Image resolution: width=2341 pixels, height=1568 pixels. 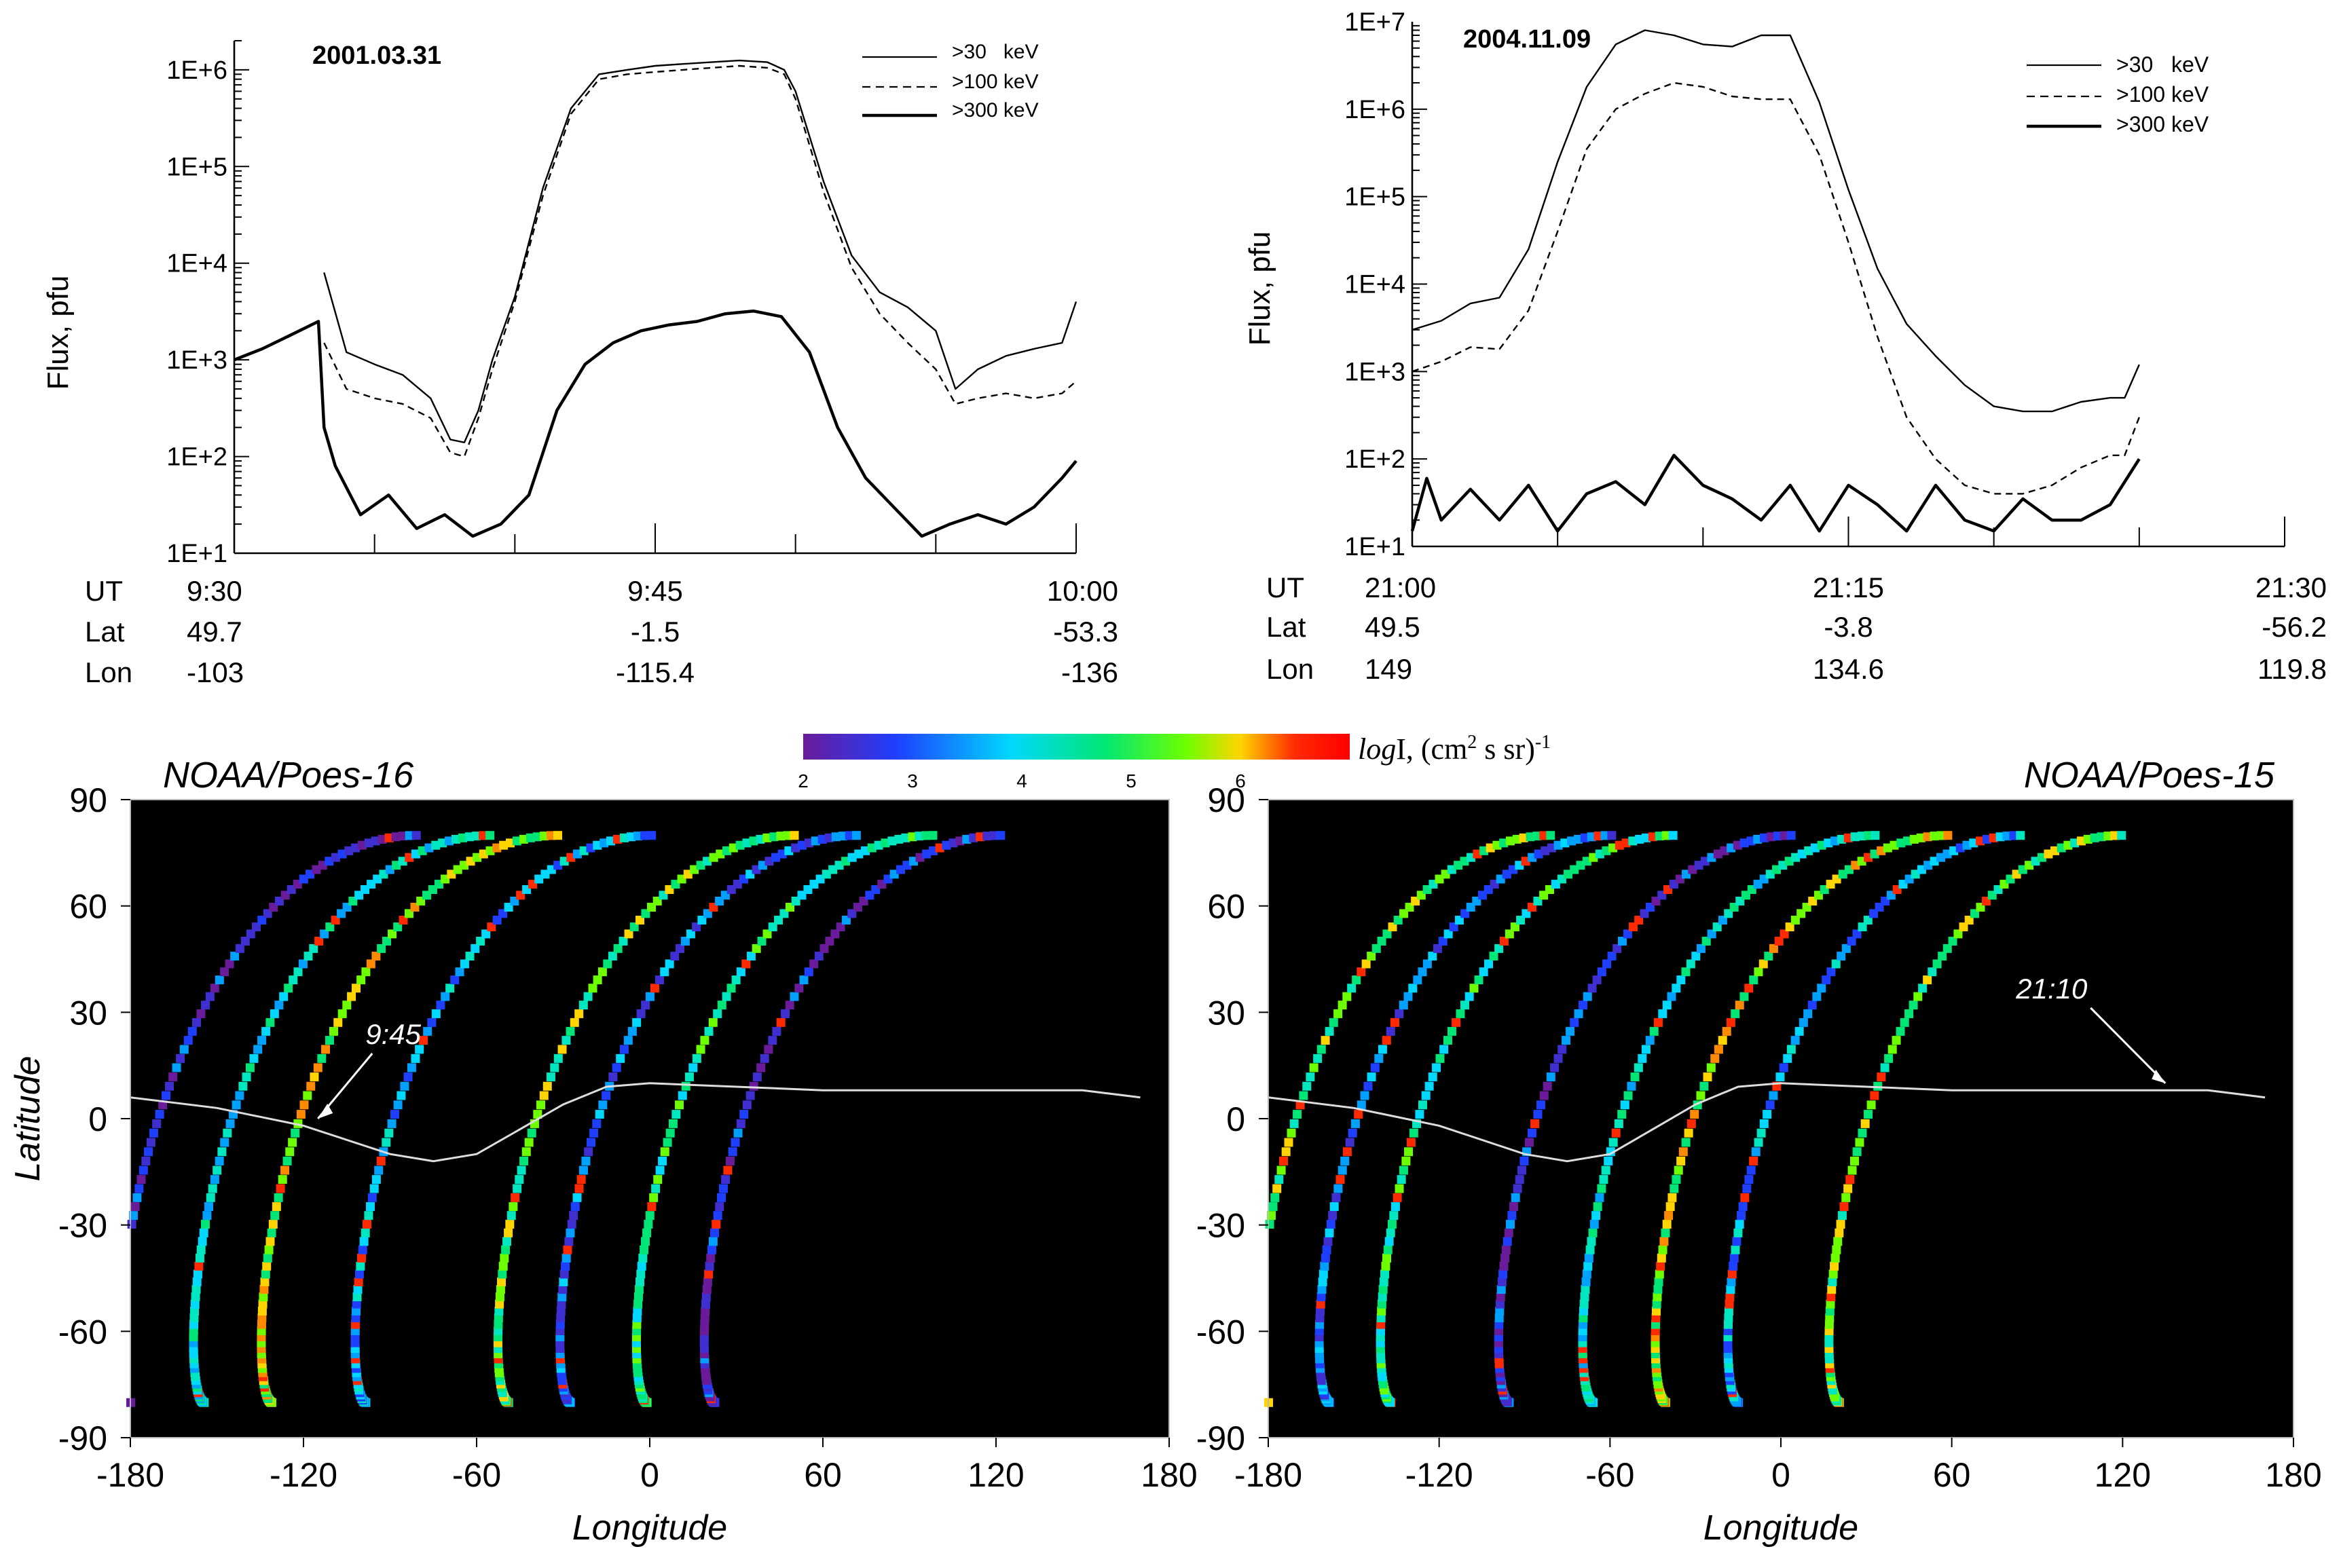 I want to click on colorbar-label-rest: I, (cm, so click(x=1431, y=749).